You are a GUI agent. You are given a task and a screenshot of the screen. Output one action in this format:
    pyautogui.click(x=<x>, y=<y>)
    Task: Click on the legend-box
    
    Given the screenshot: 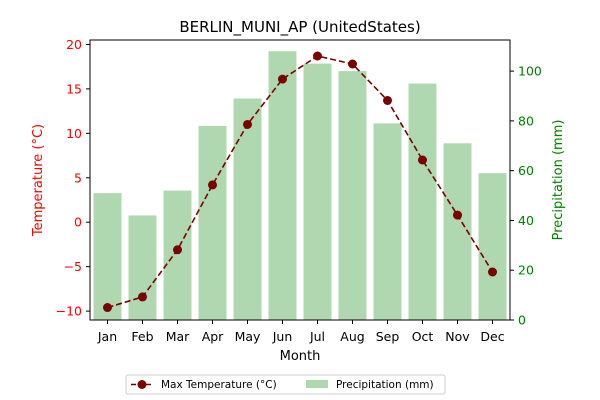 What is the action you would take?
    pyautogui.click(x=285, y=384)
    